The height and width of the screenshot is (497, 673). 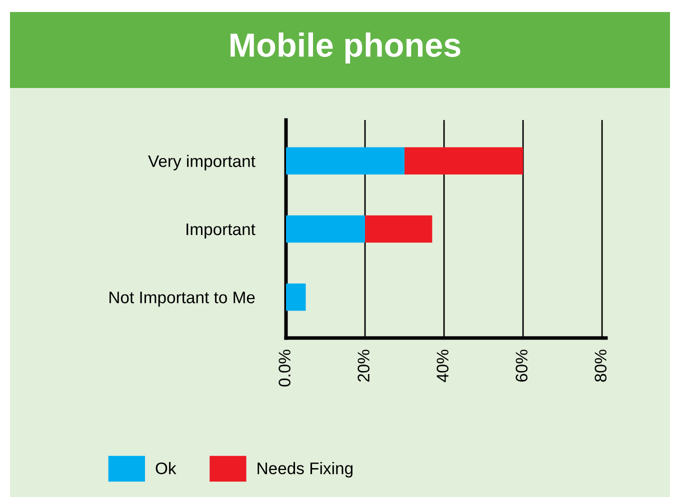 I want to click on x-tick-label: 60%, so click(x=522, y=366).